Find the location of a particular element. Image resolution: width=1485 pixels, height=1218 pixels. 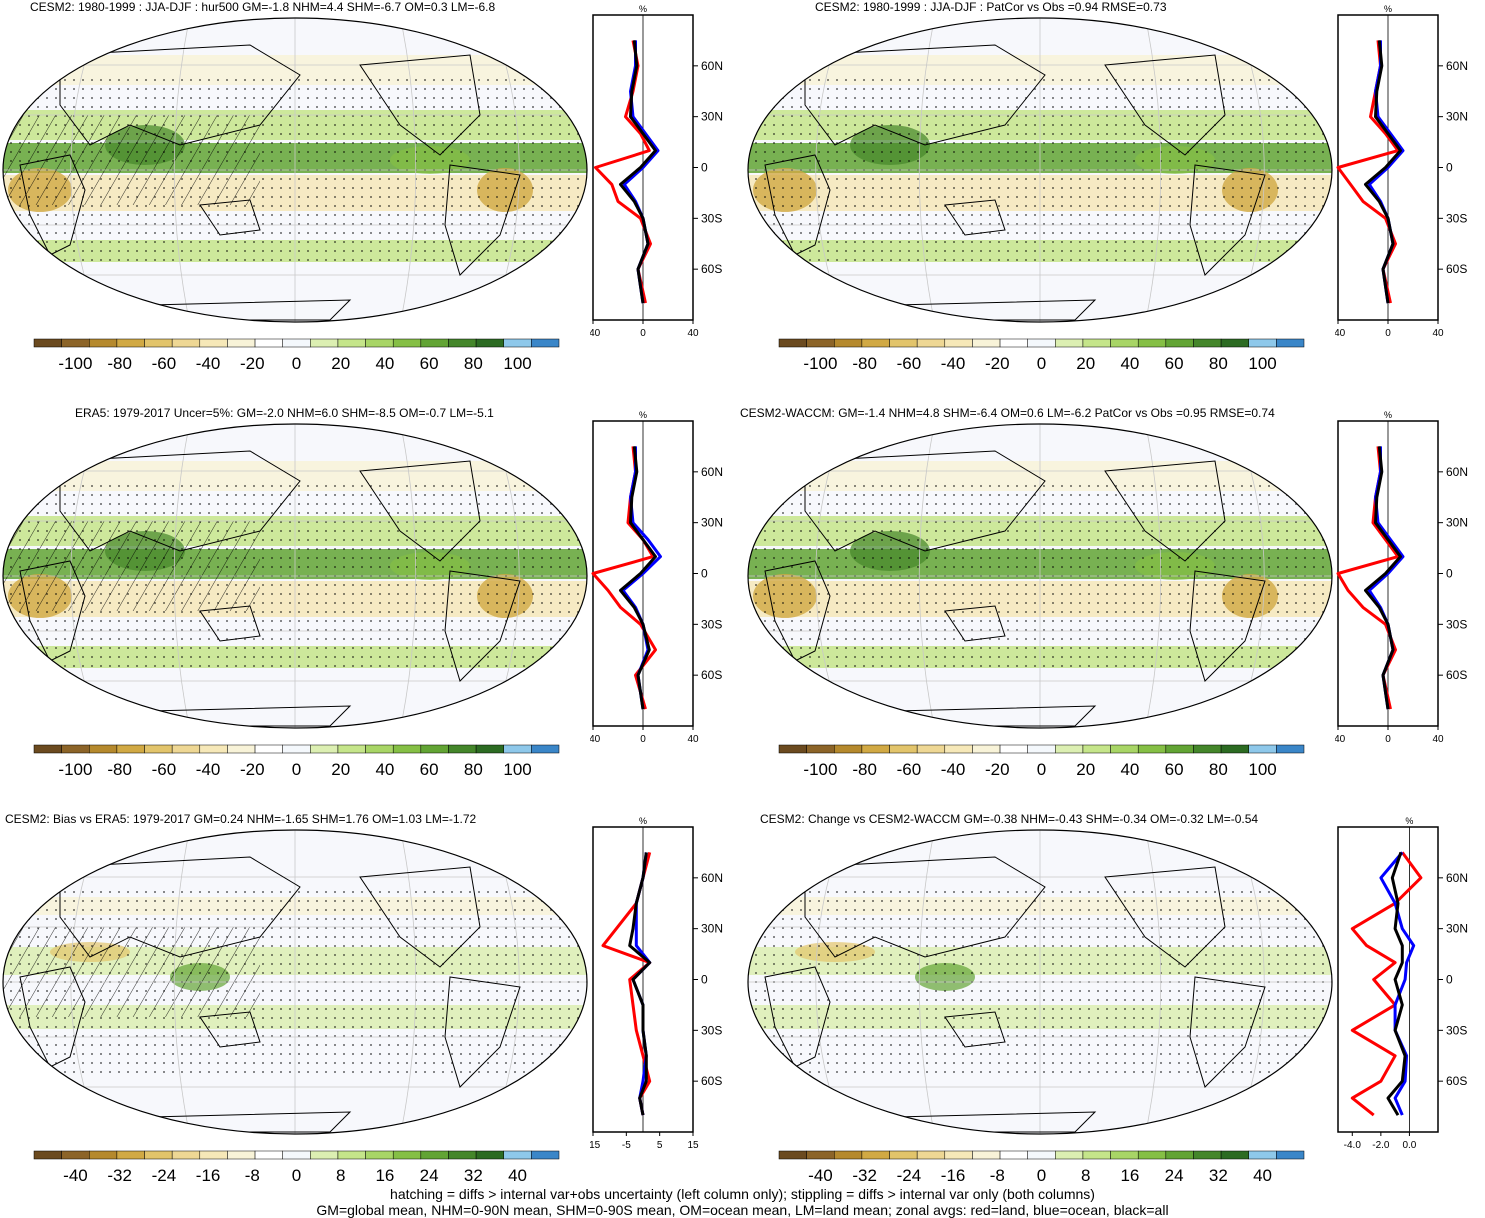

colorbar-tick-label: -16 is located at coordinates (953, 1175).